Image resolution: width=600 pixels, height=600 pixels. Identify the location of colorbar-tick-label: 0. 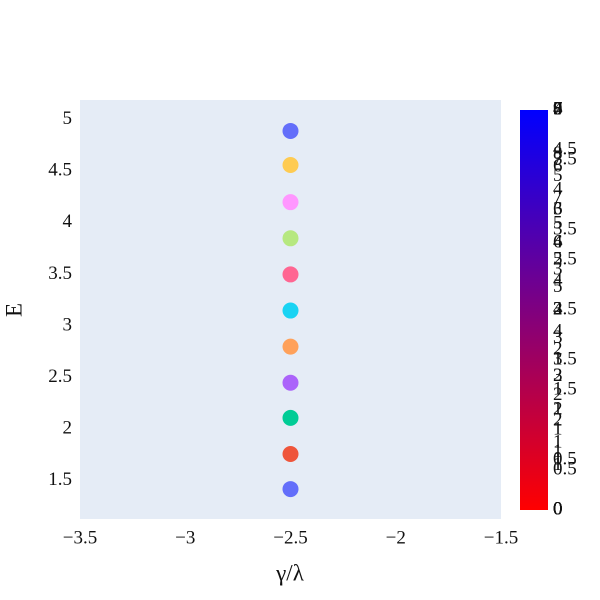
(558, 508).